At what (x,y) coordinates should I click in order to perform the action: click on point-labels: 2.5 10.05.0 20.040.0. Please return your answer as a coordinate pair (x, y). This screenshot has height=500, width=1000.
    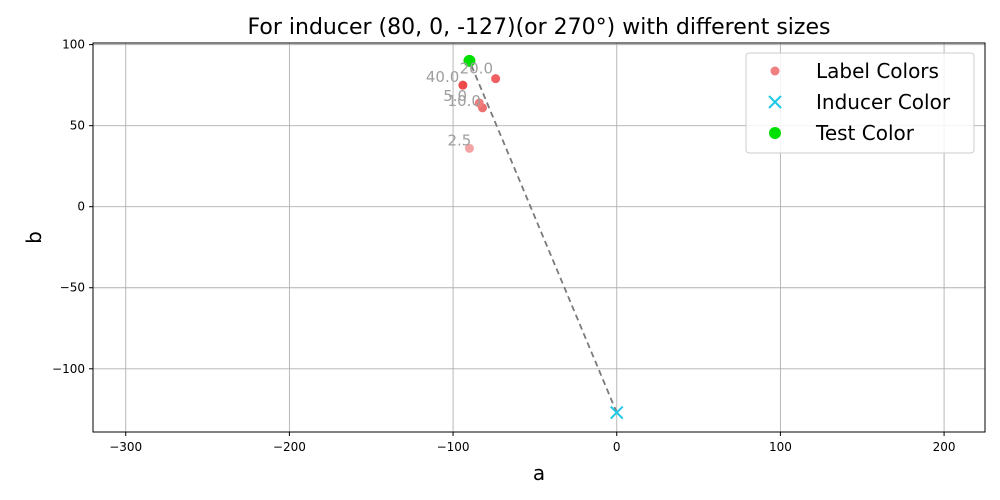
    Looking at the image, I should click on (459, 105).